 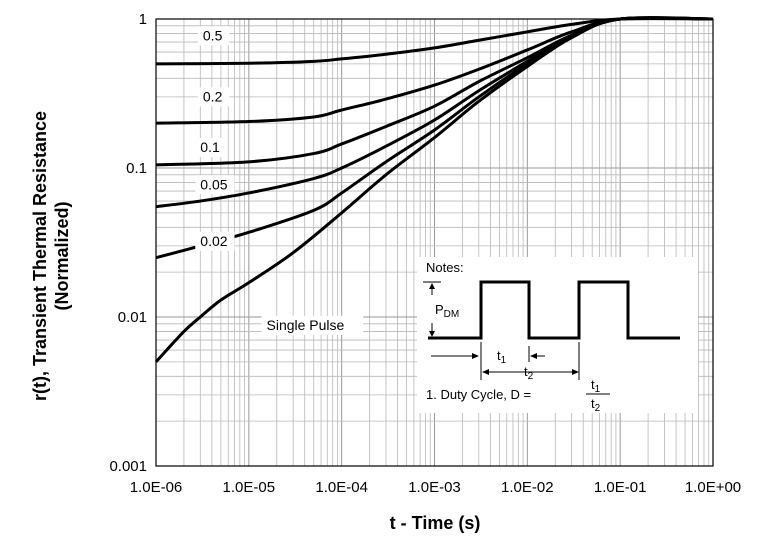 What do you see at coordinates (432, 286) in the screenshot?
I see `pdm-arrowhead-up` at bounding box center [432, 286].